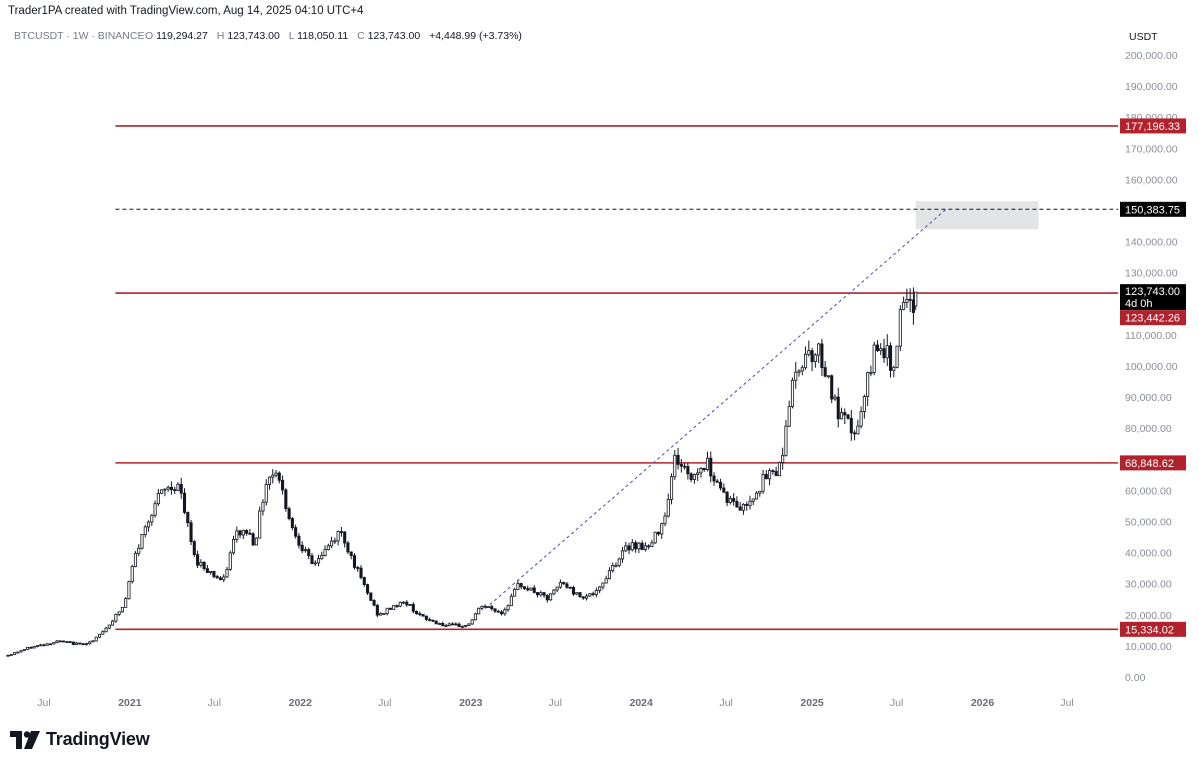  Describe the element at coordinates (555, 703) in the screenshot. I see `x-tick-label: Jul` at that location.